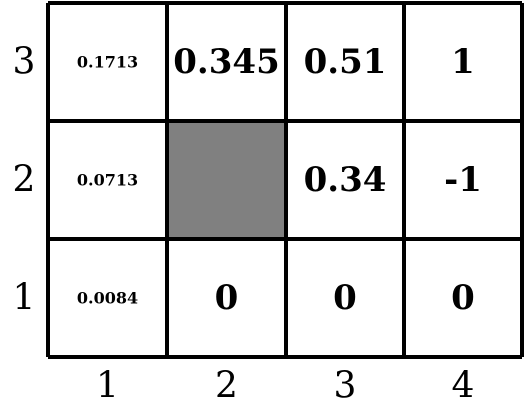 The image size is (524, 412). I want to click on cell-value-3-2: 0.34, so click(345, 180).